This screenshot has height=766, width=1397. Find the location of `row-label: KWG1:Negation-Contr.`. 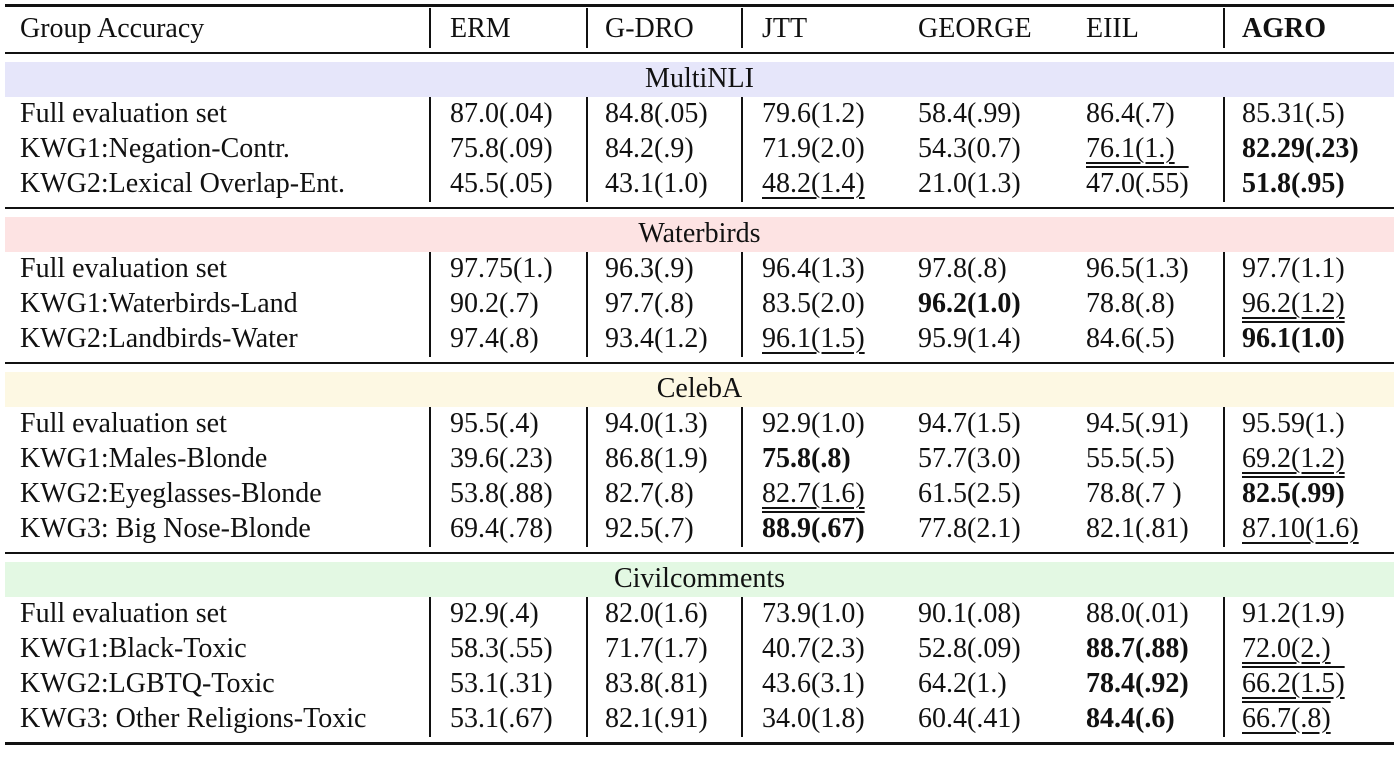

row-label: KWG1:Negation-Contr. is located at coordinates (155, 148).